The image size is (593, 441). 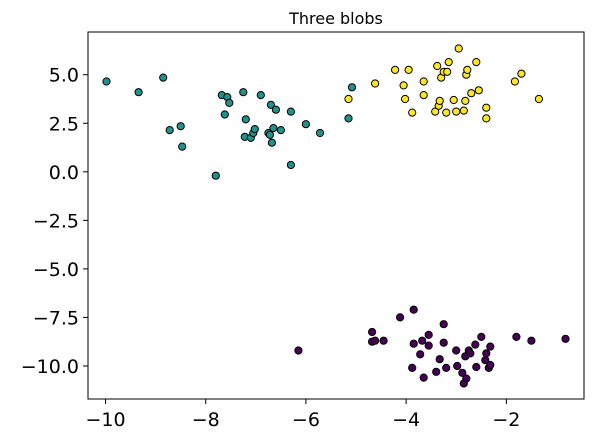 I want to click on y-tick-label: −7.5, so click(x=56, y=318).